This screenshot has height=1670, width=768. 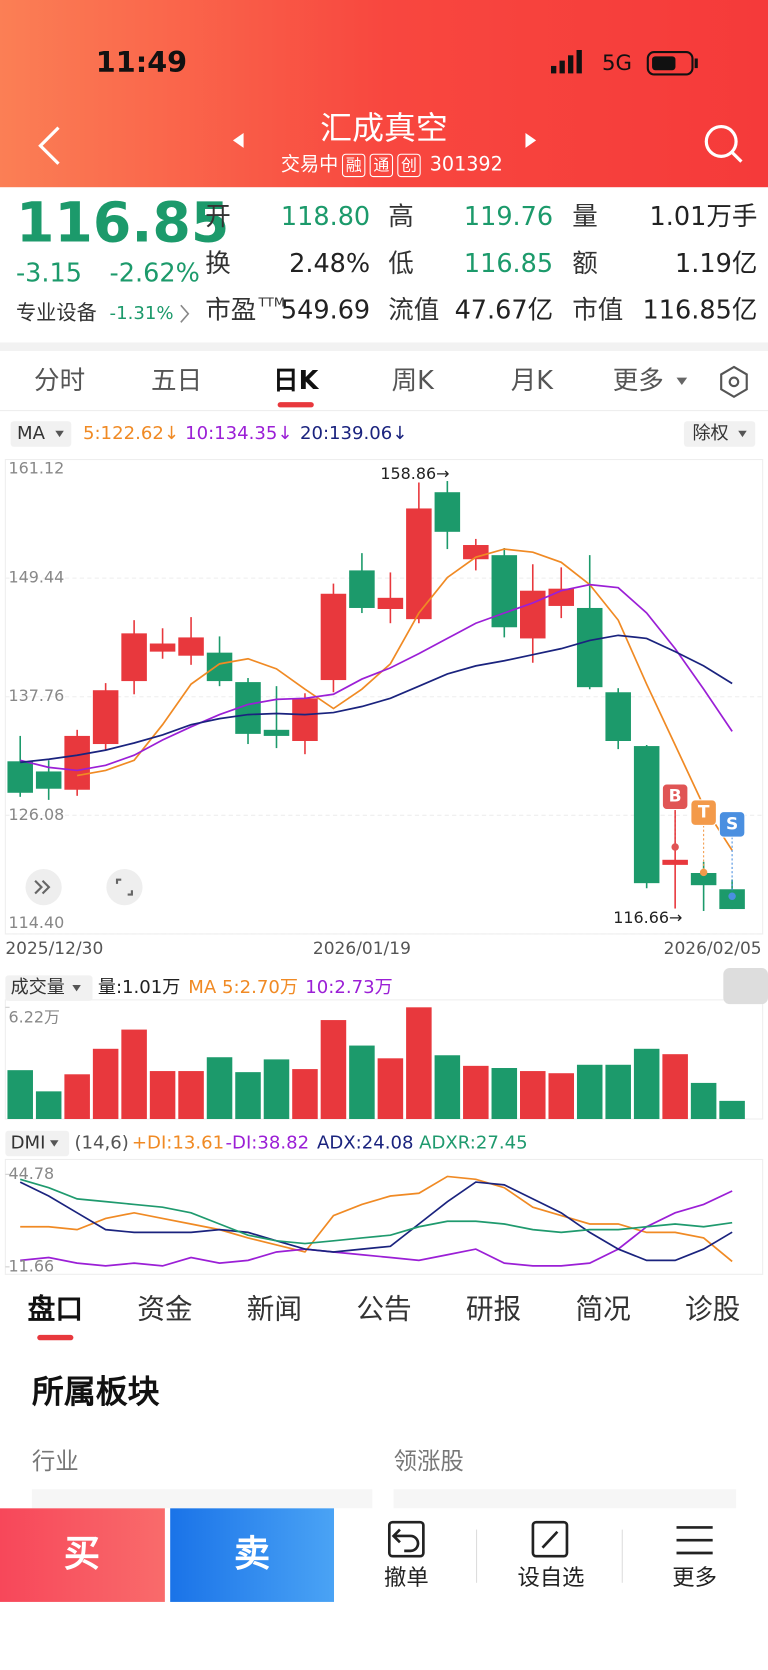 I want to click on settings-icon, so click(x=734, y=381).